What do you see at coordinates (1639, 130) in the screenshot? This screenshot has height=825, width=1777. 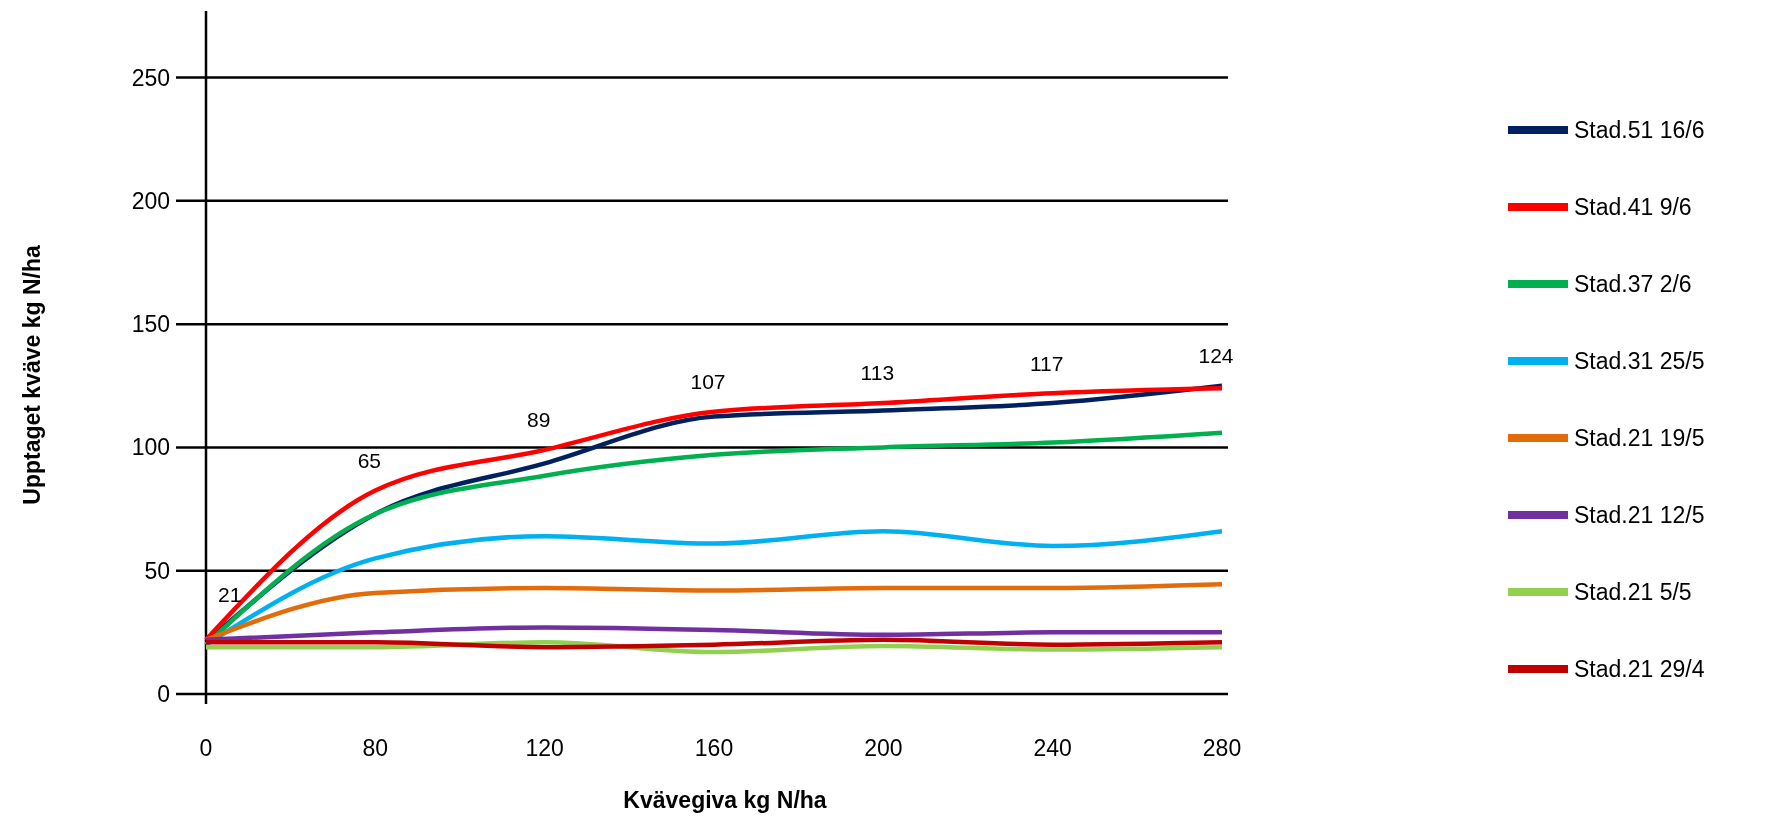 I see `legend-label: Stad.51 16/6` at bounding box center [1639, 130].